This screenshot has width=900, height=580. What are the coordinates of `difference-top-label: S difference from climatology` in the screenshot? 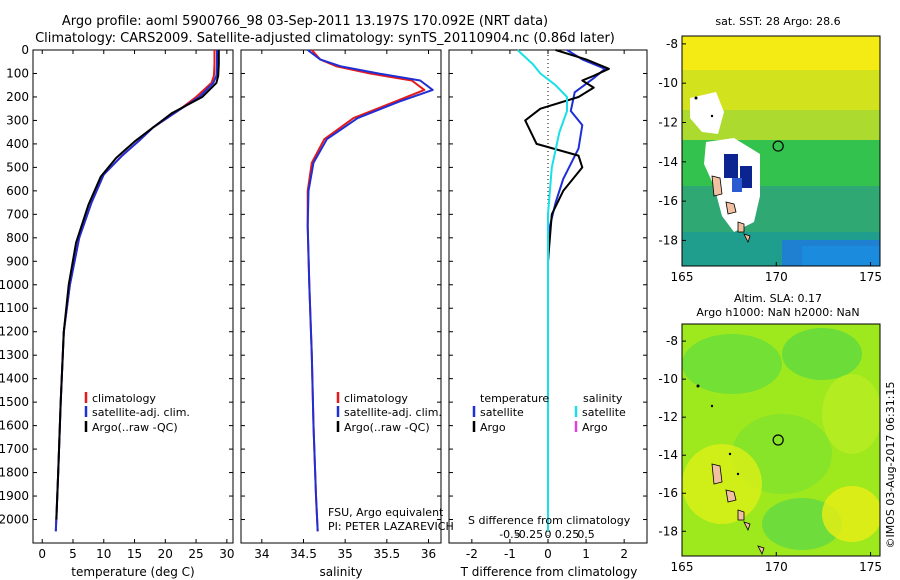 It's located at (549, 520).